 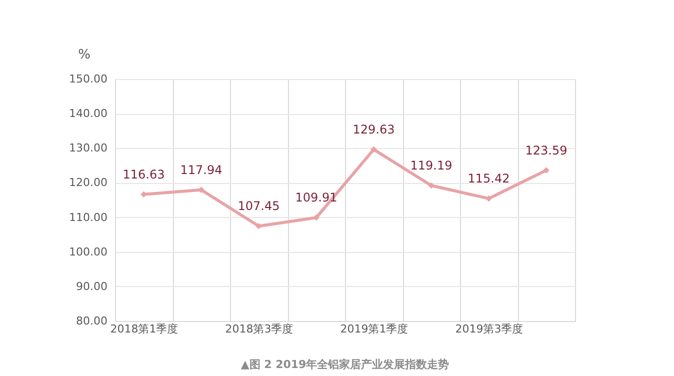 I want to click on data-label: 109.91, so click(x=316, y=197).